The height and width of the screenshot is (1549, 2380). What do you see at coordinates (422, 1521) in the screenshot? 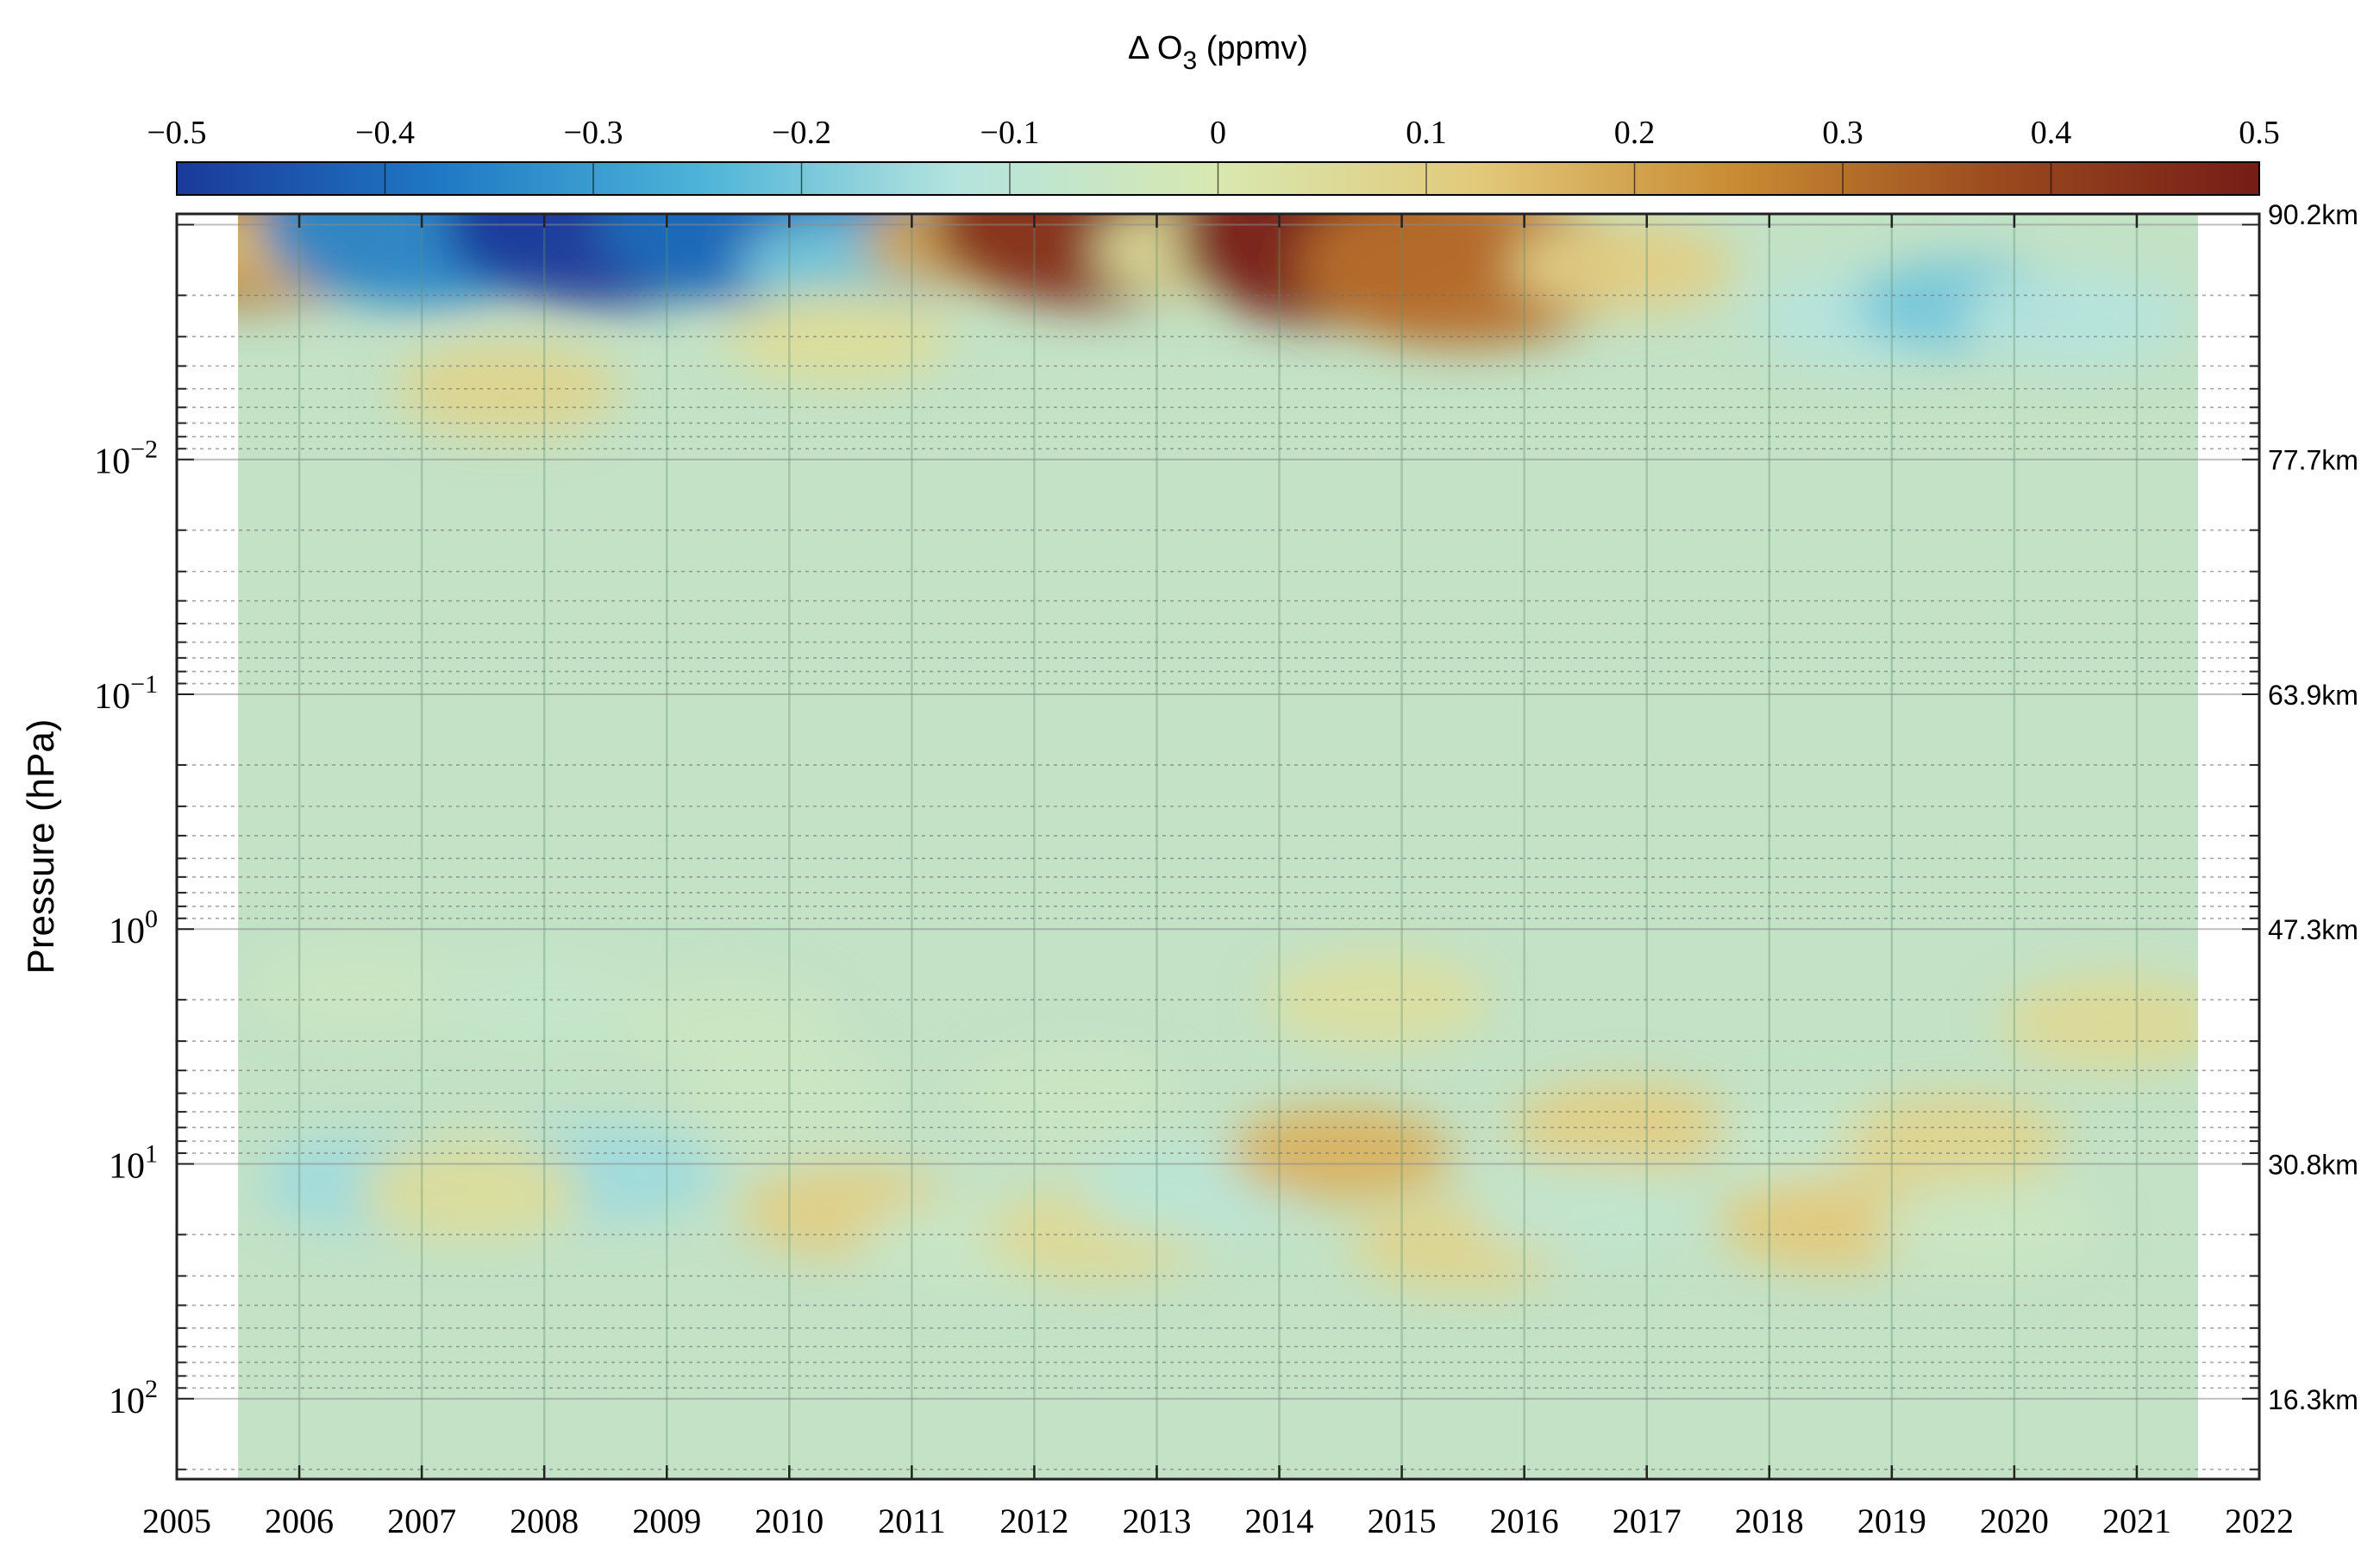
I see `x-tick-label: 2007` at bounding box center [422, 1521].